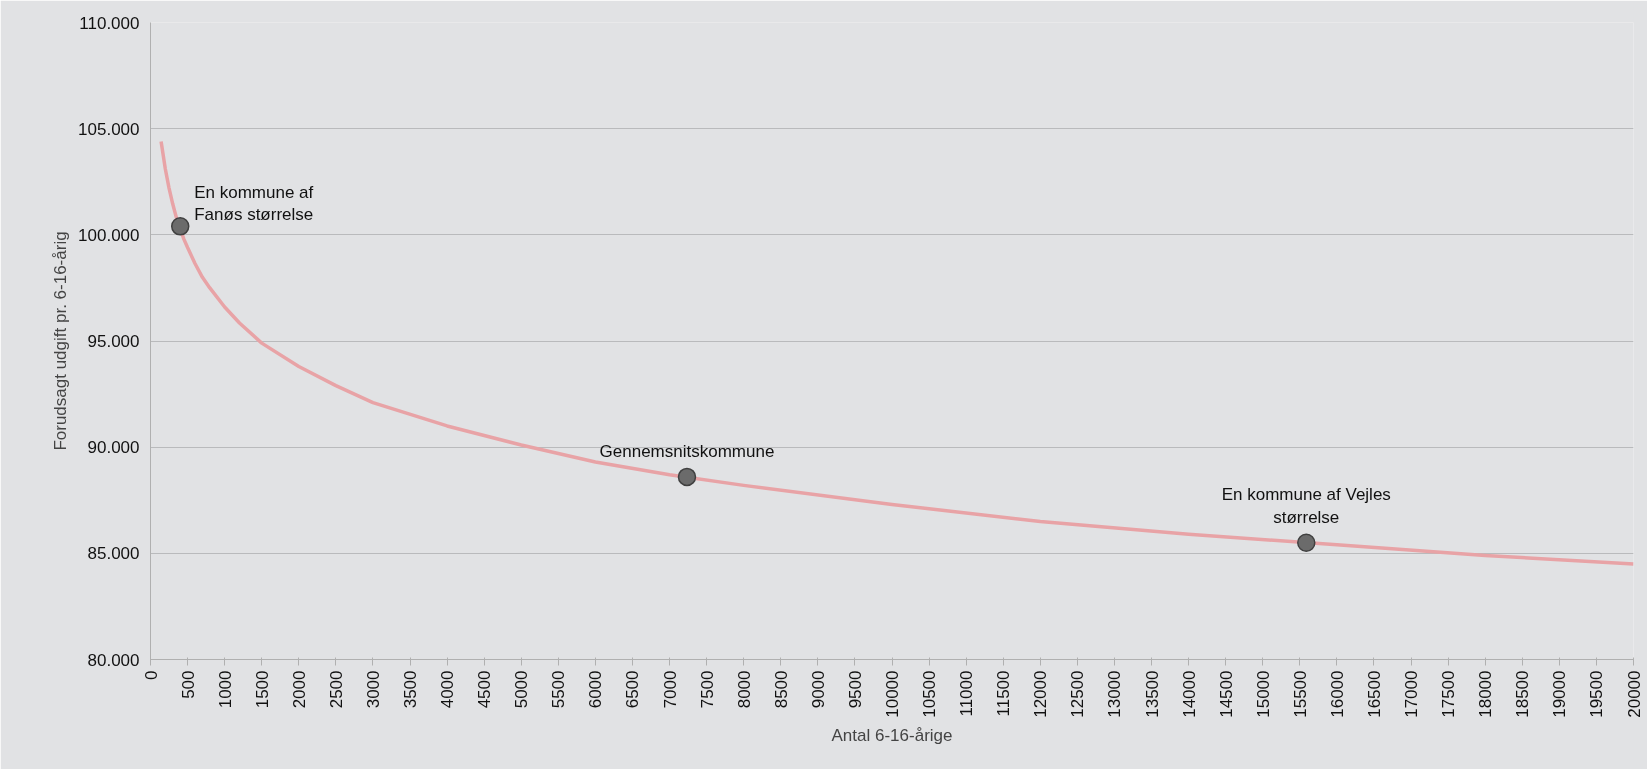 The width and height of the screenshot is (1647, 769). What do you see at coordinates (109, 23) in the screenshot?
I see `y-tick-label: 110.000` at bounding box center [109, 23].